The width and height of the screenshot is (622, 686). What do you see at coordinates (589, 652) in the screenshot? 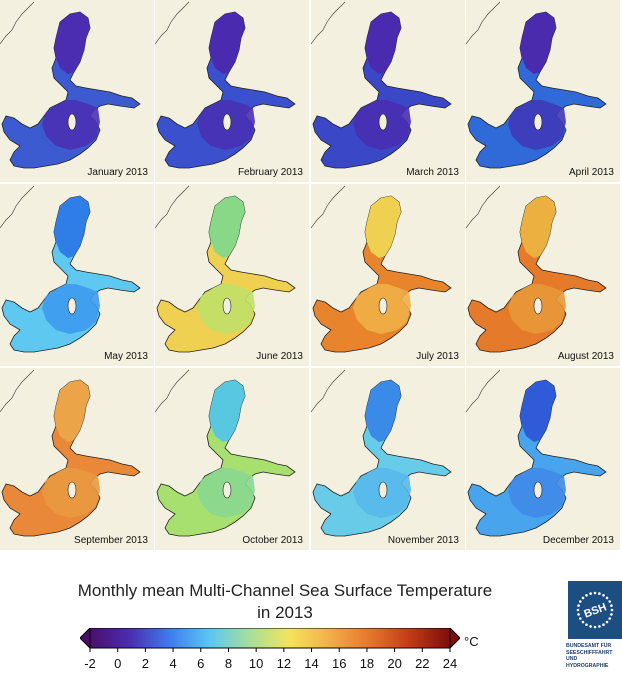
I see `logo-line-2: SEESCHIFFFAHRT` at bounding box center [589, 652].